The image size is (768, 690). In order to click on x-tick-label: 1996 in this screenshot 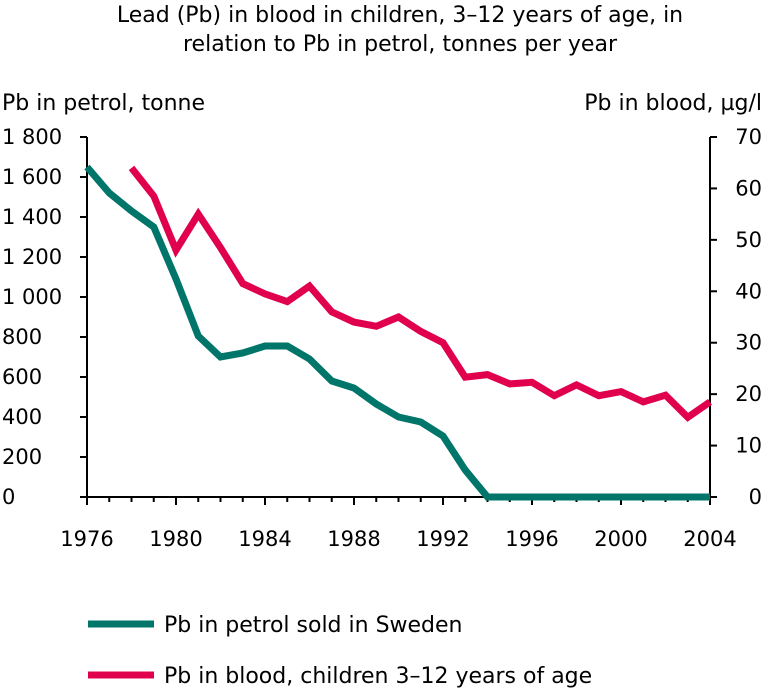, I will do `click(531, 539)`.